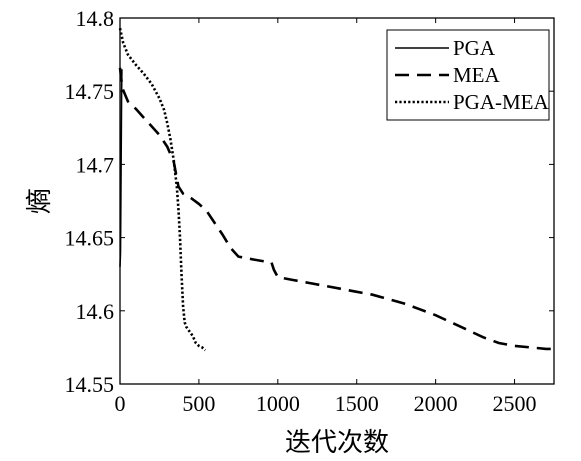 Image resolution: width=581 pixels, height=461 pixels. What do you see at coordinates (357, 403) in the screenshot?
I see `x-tick-label: 1500` at bounding box center [357, 403].